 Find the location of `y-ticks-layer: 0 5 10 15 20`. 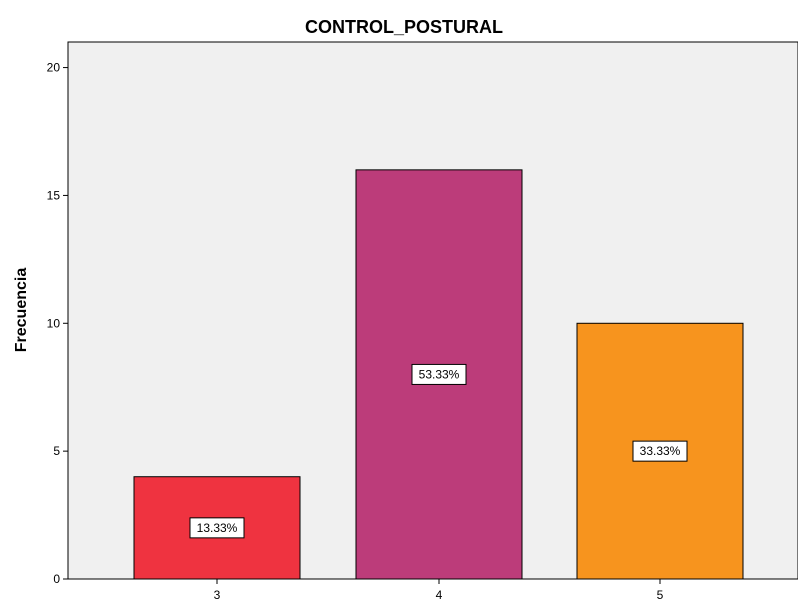

y-ticks-layer: 0 5 10 15 20 is located at coordinates (57, 323).